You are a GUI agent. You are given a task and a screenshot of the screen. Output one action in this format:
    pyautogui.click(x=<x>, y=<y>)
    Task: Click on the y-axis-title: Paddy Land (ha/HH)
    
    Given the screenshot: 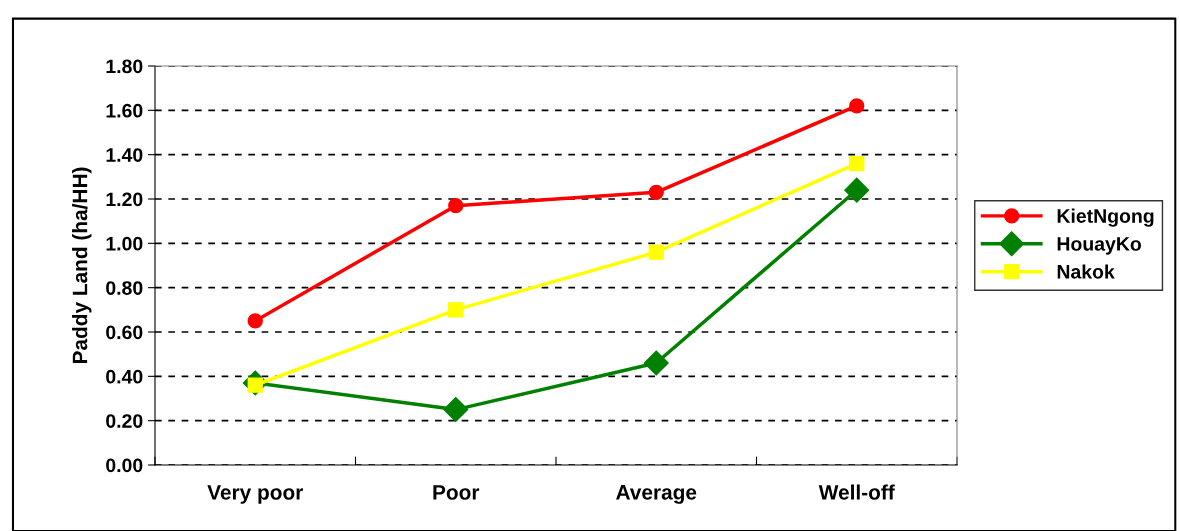 What is the action you would take?
    pyautogui.click(x=82, y=265)
    